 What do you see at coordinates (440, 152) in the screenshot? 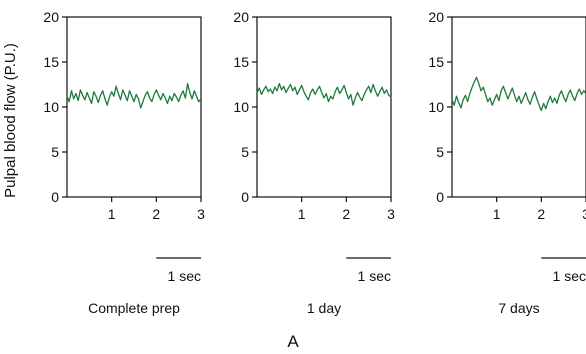
I see `y-tick-label-3-5: 5` at bounding box center [440, 152].